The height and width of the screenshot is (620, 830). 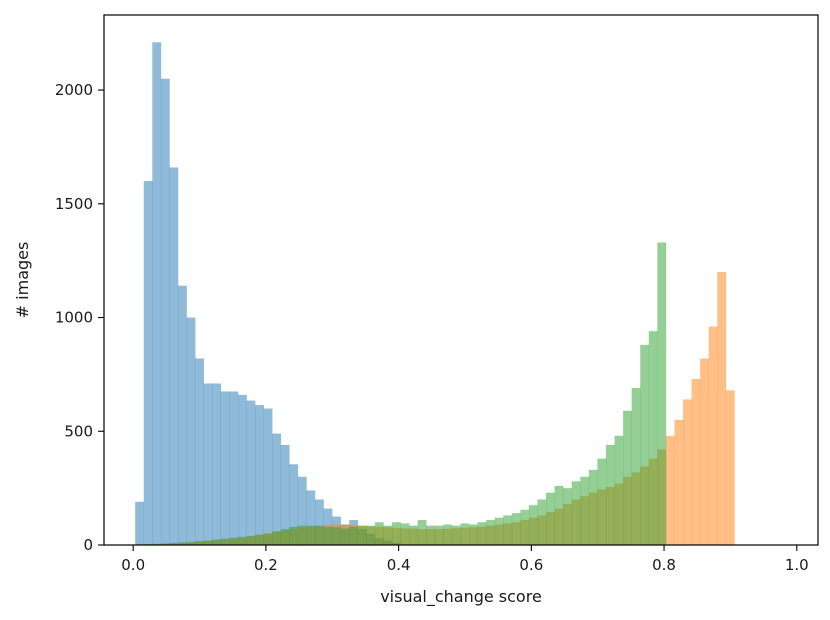 I want to click on y-tick-label: 0, so click(x=88, y=545).